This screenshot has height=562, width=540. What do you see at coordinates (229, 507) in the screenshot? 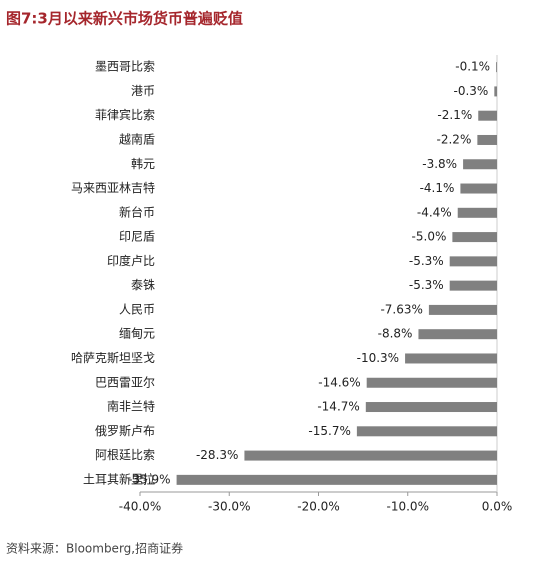
I see `x-tick-label: -30.0%` at bounding box center [229, 507].